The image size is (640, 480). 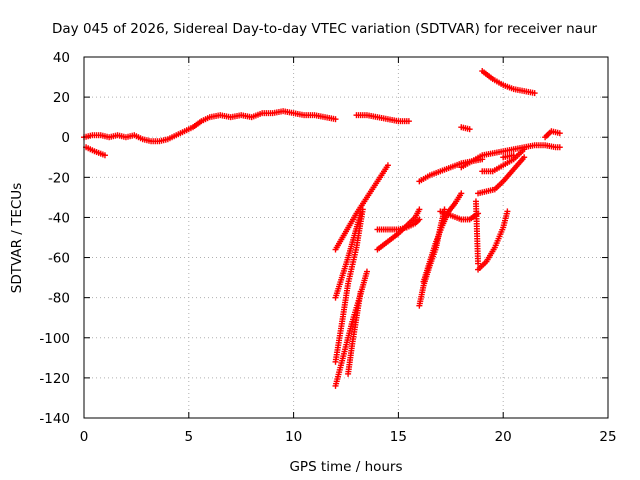 What do you see at coordinates (54, 339) in the screenshot?
I see `y-tick-label: -100` at bounding box center [54, 339].